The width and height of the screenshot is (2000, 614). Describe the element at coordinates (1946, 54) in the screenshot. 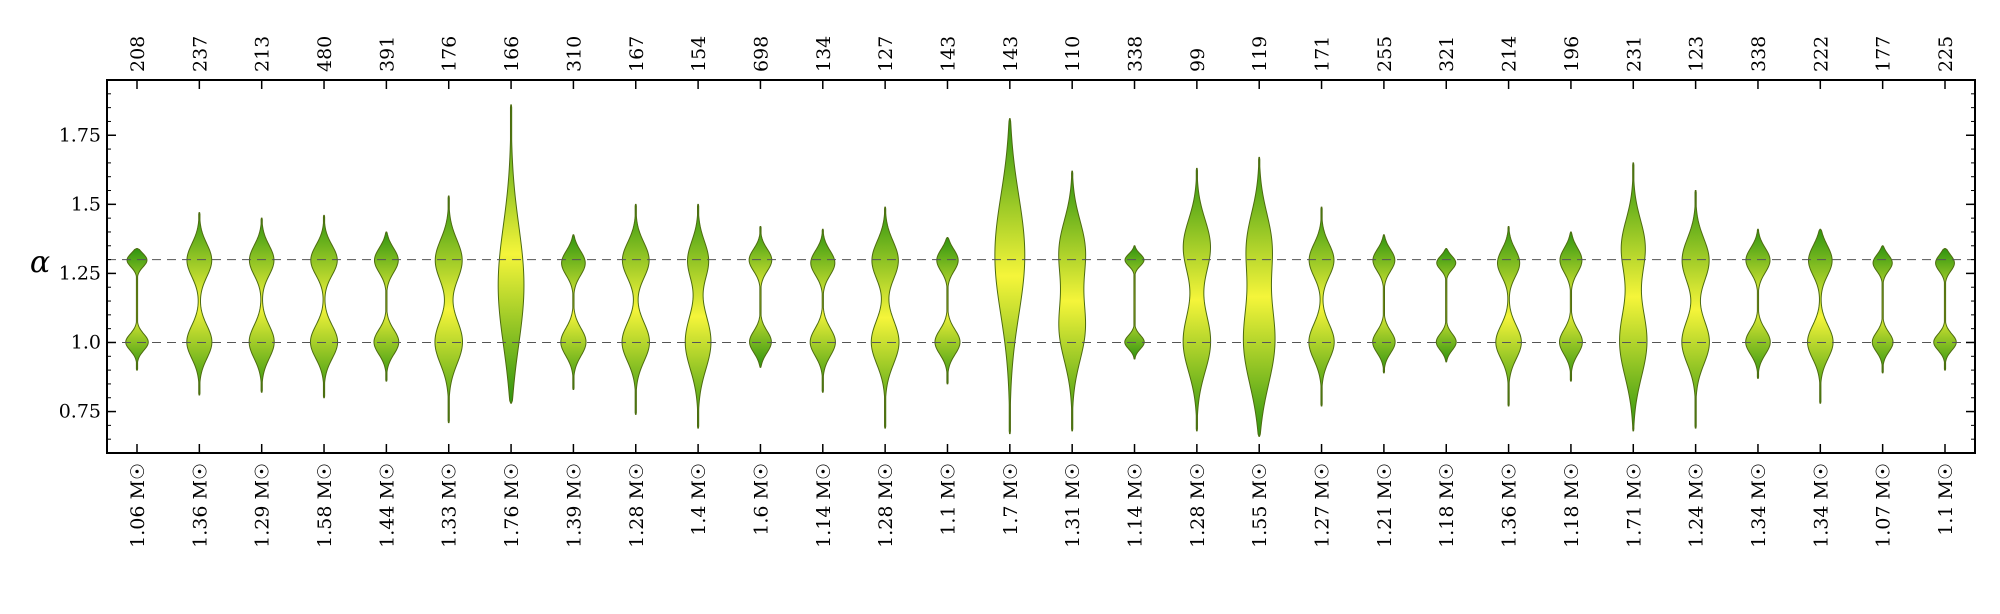

I see `top-tick-label: 225` at that location.